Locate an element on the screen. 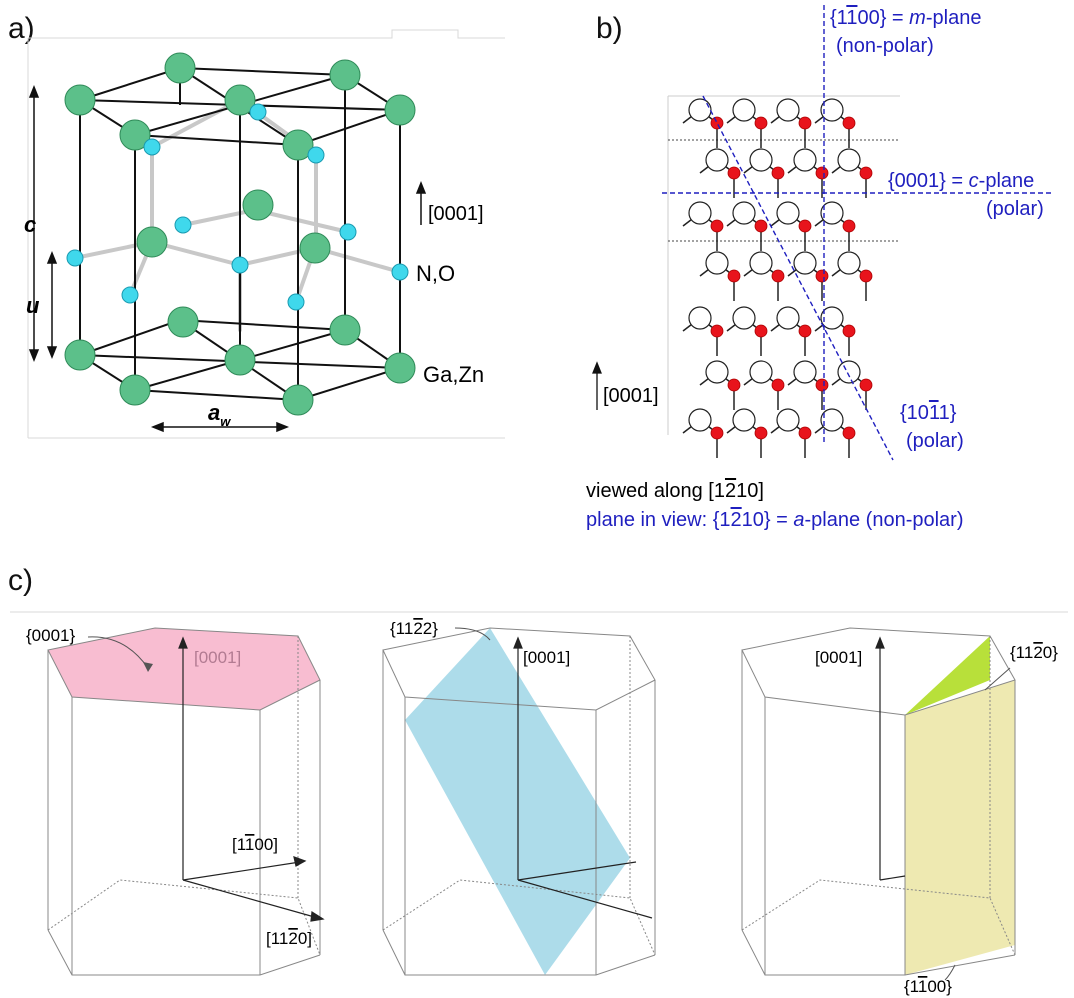 The height and width of the screenshot is (998, 1074). anion-atoms is located at coordinates (237, 207).